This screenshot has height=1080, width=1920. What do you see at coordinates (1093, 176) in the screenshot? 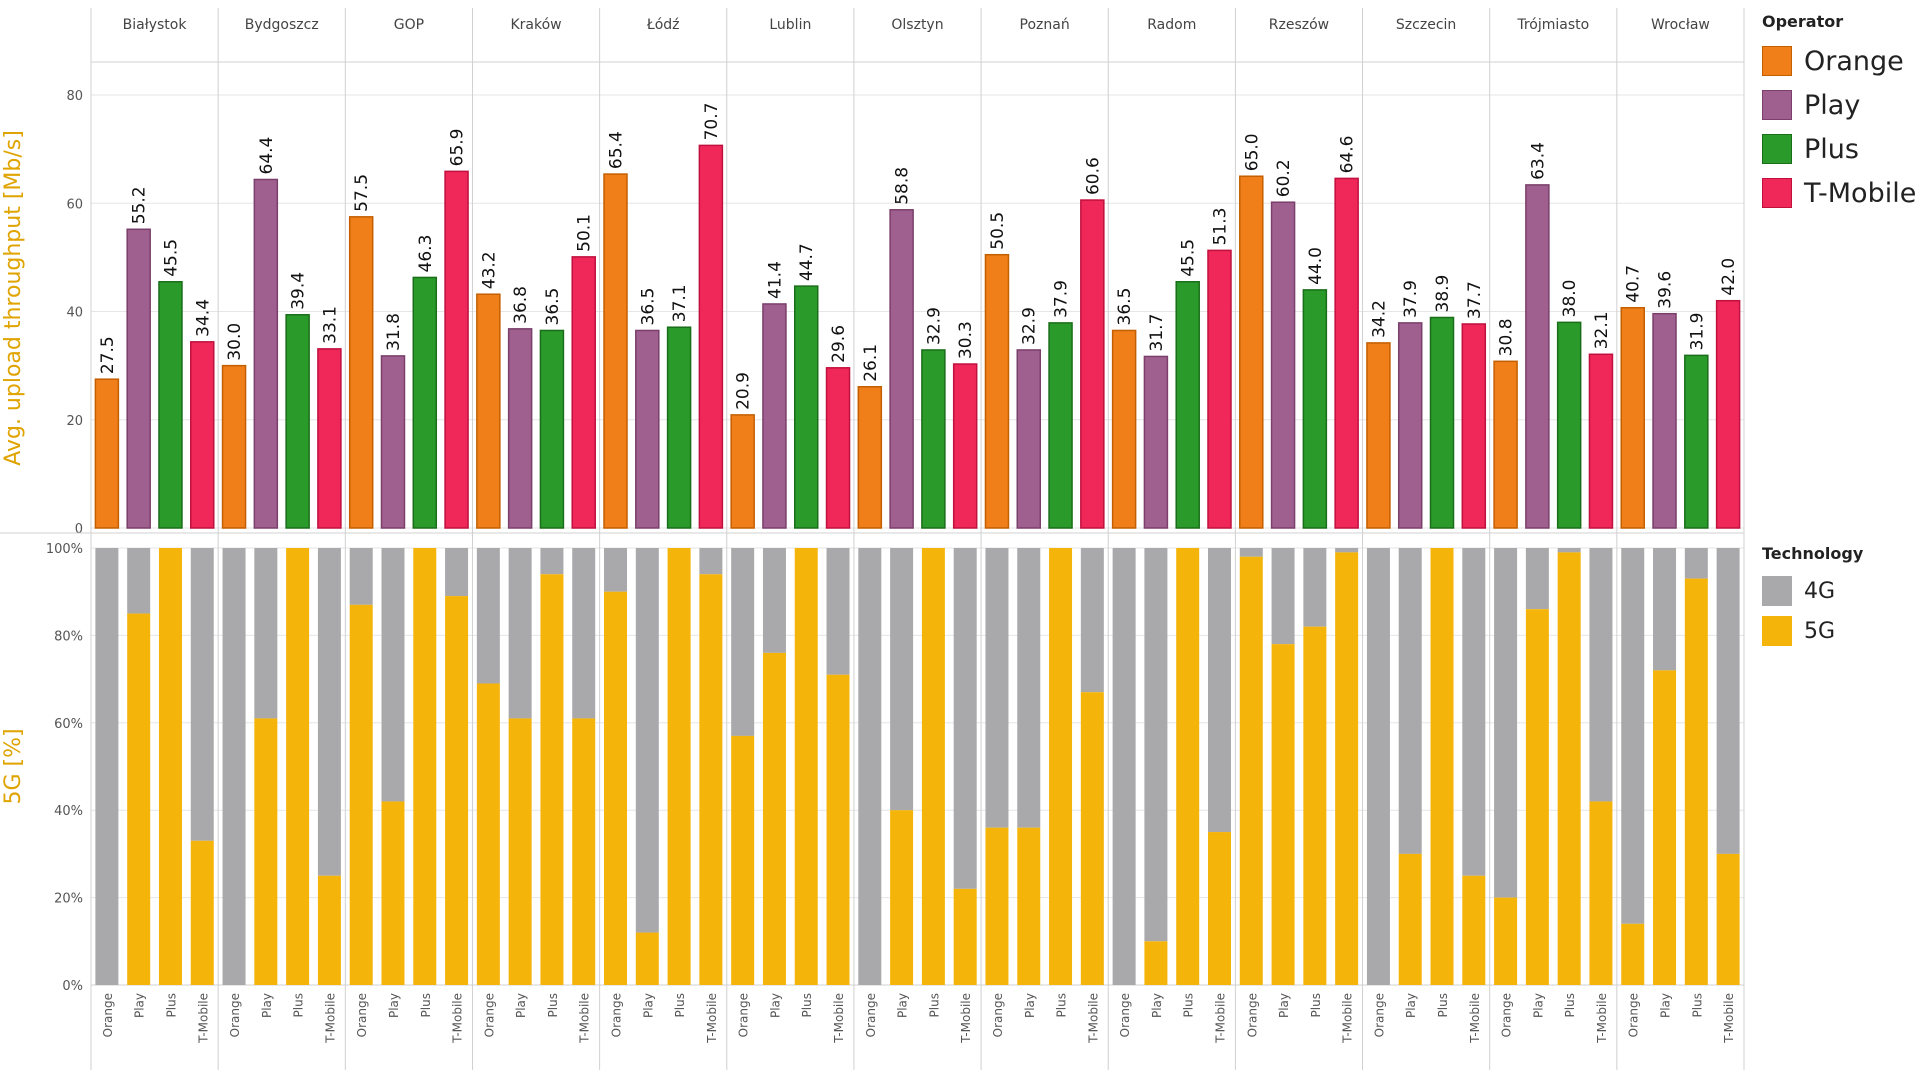
I see `data-label: 60.6` at bounding box center [1093, 176].